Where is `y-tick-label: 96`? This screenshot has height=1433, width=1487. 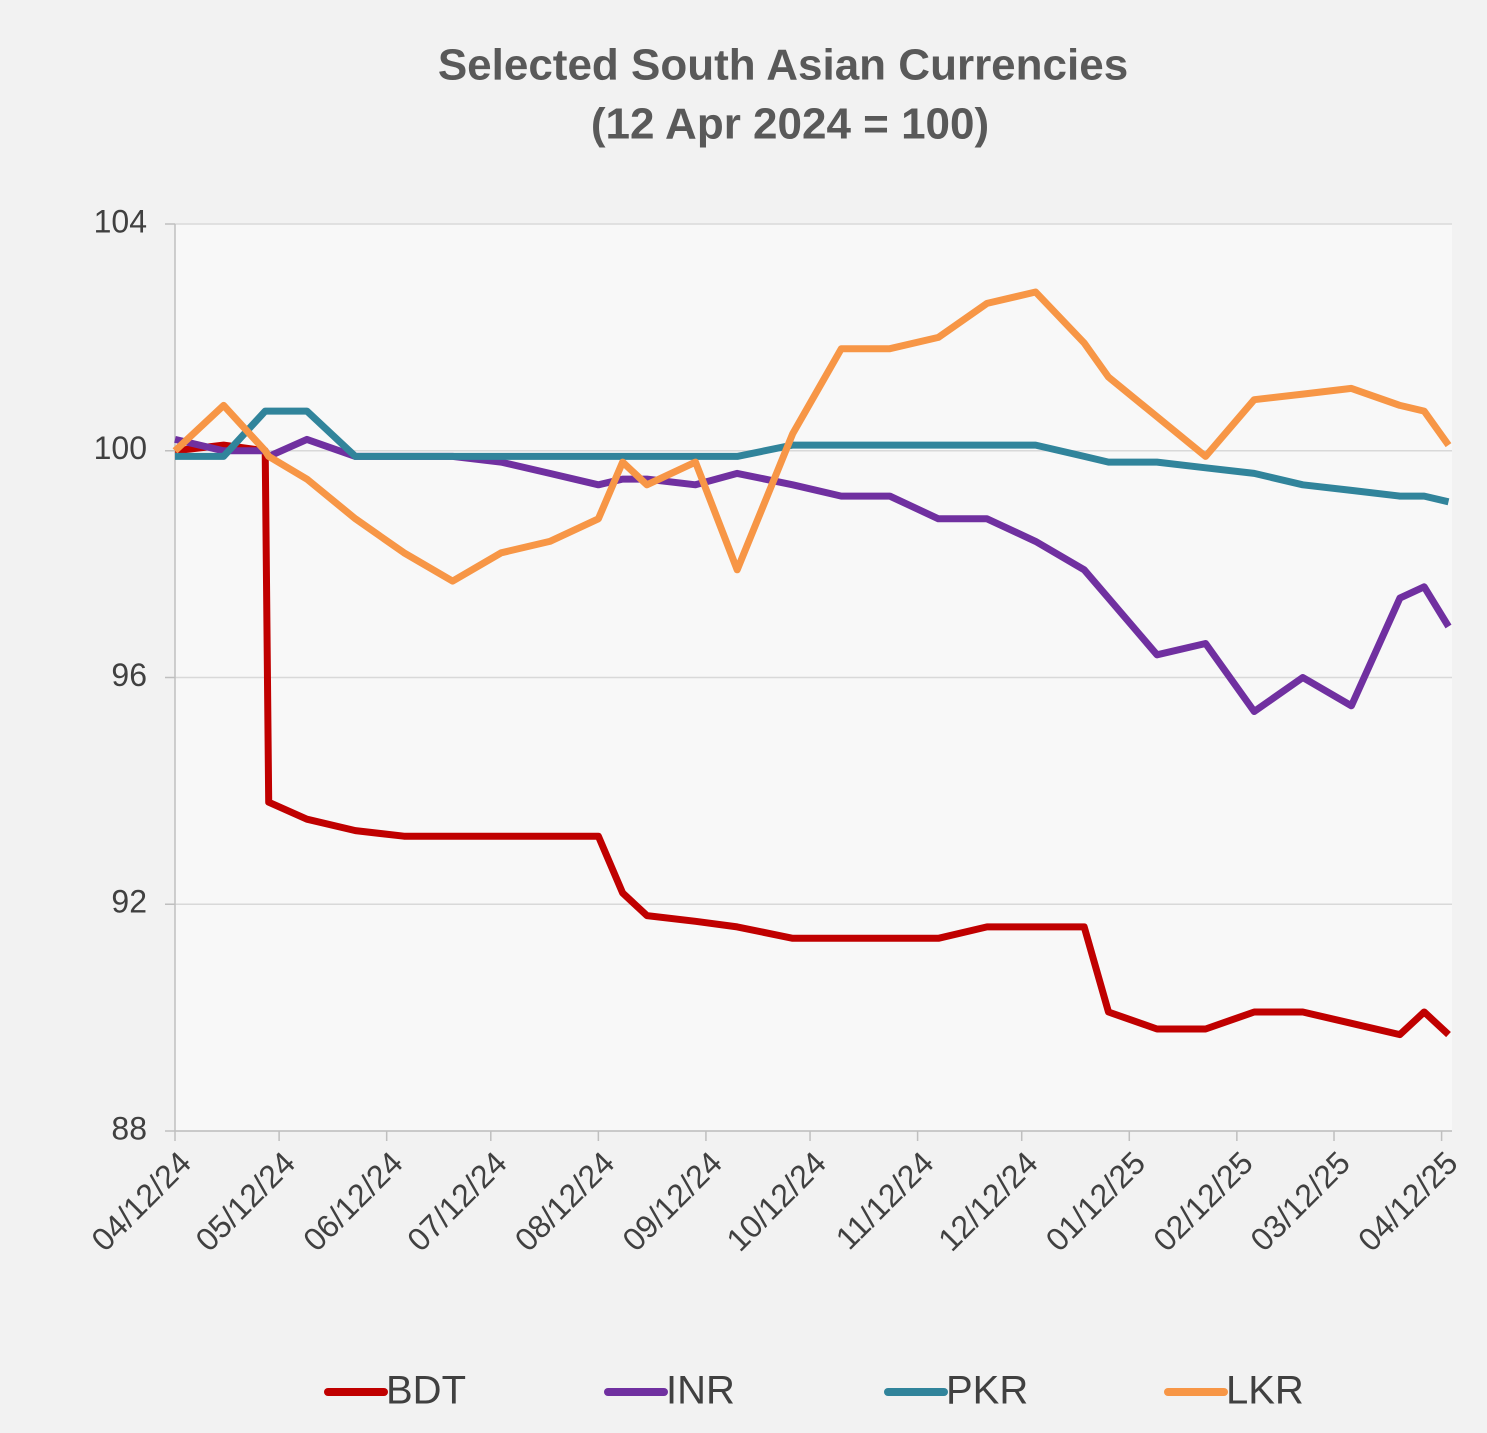 y-tick-label: 96 is located at coordinates (129, 675).